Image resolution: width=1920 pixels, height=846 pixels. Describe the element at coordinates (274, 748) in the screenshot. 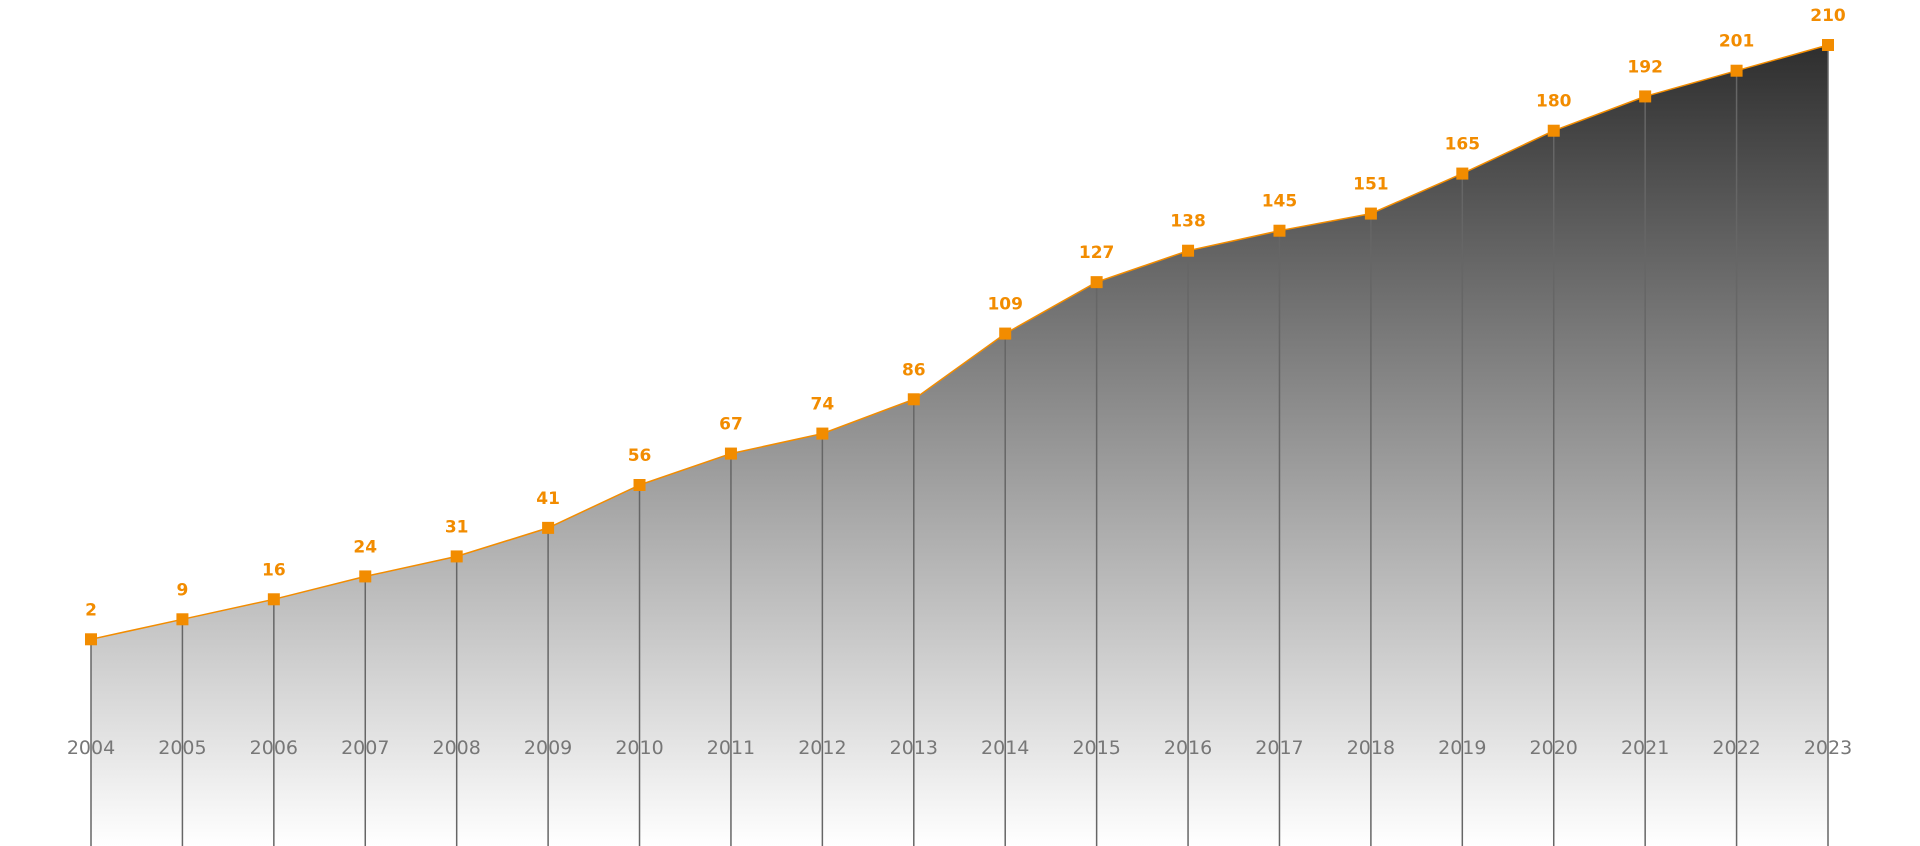

I see `x-tick-label: 2006` at that location.